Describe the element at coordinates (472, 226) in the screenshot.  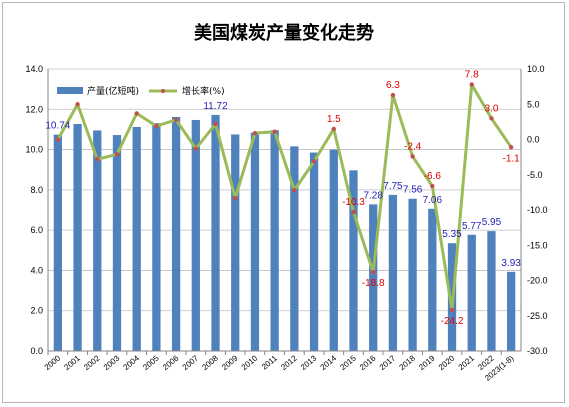
I see `bar-data-label: 5.77` at that location.